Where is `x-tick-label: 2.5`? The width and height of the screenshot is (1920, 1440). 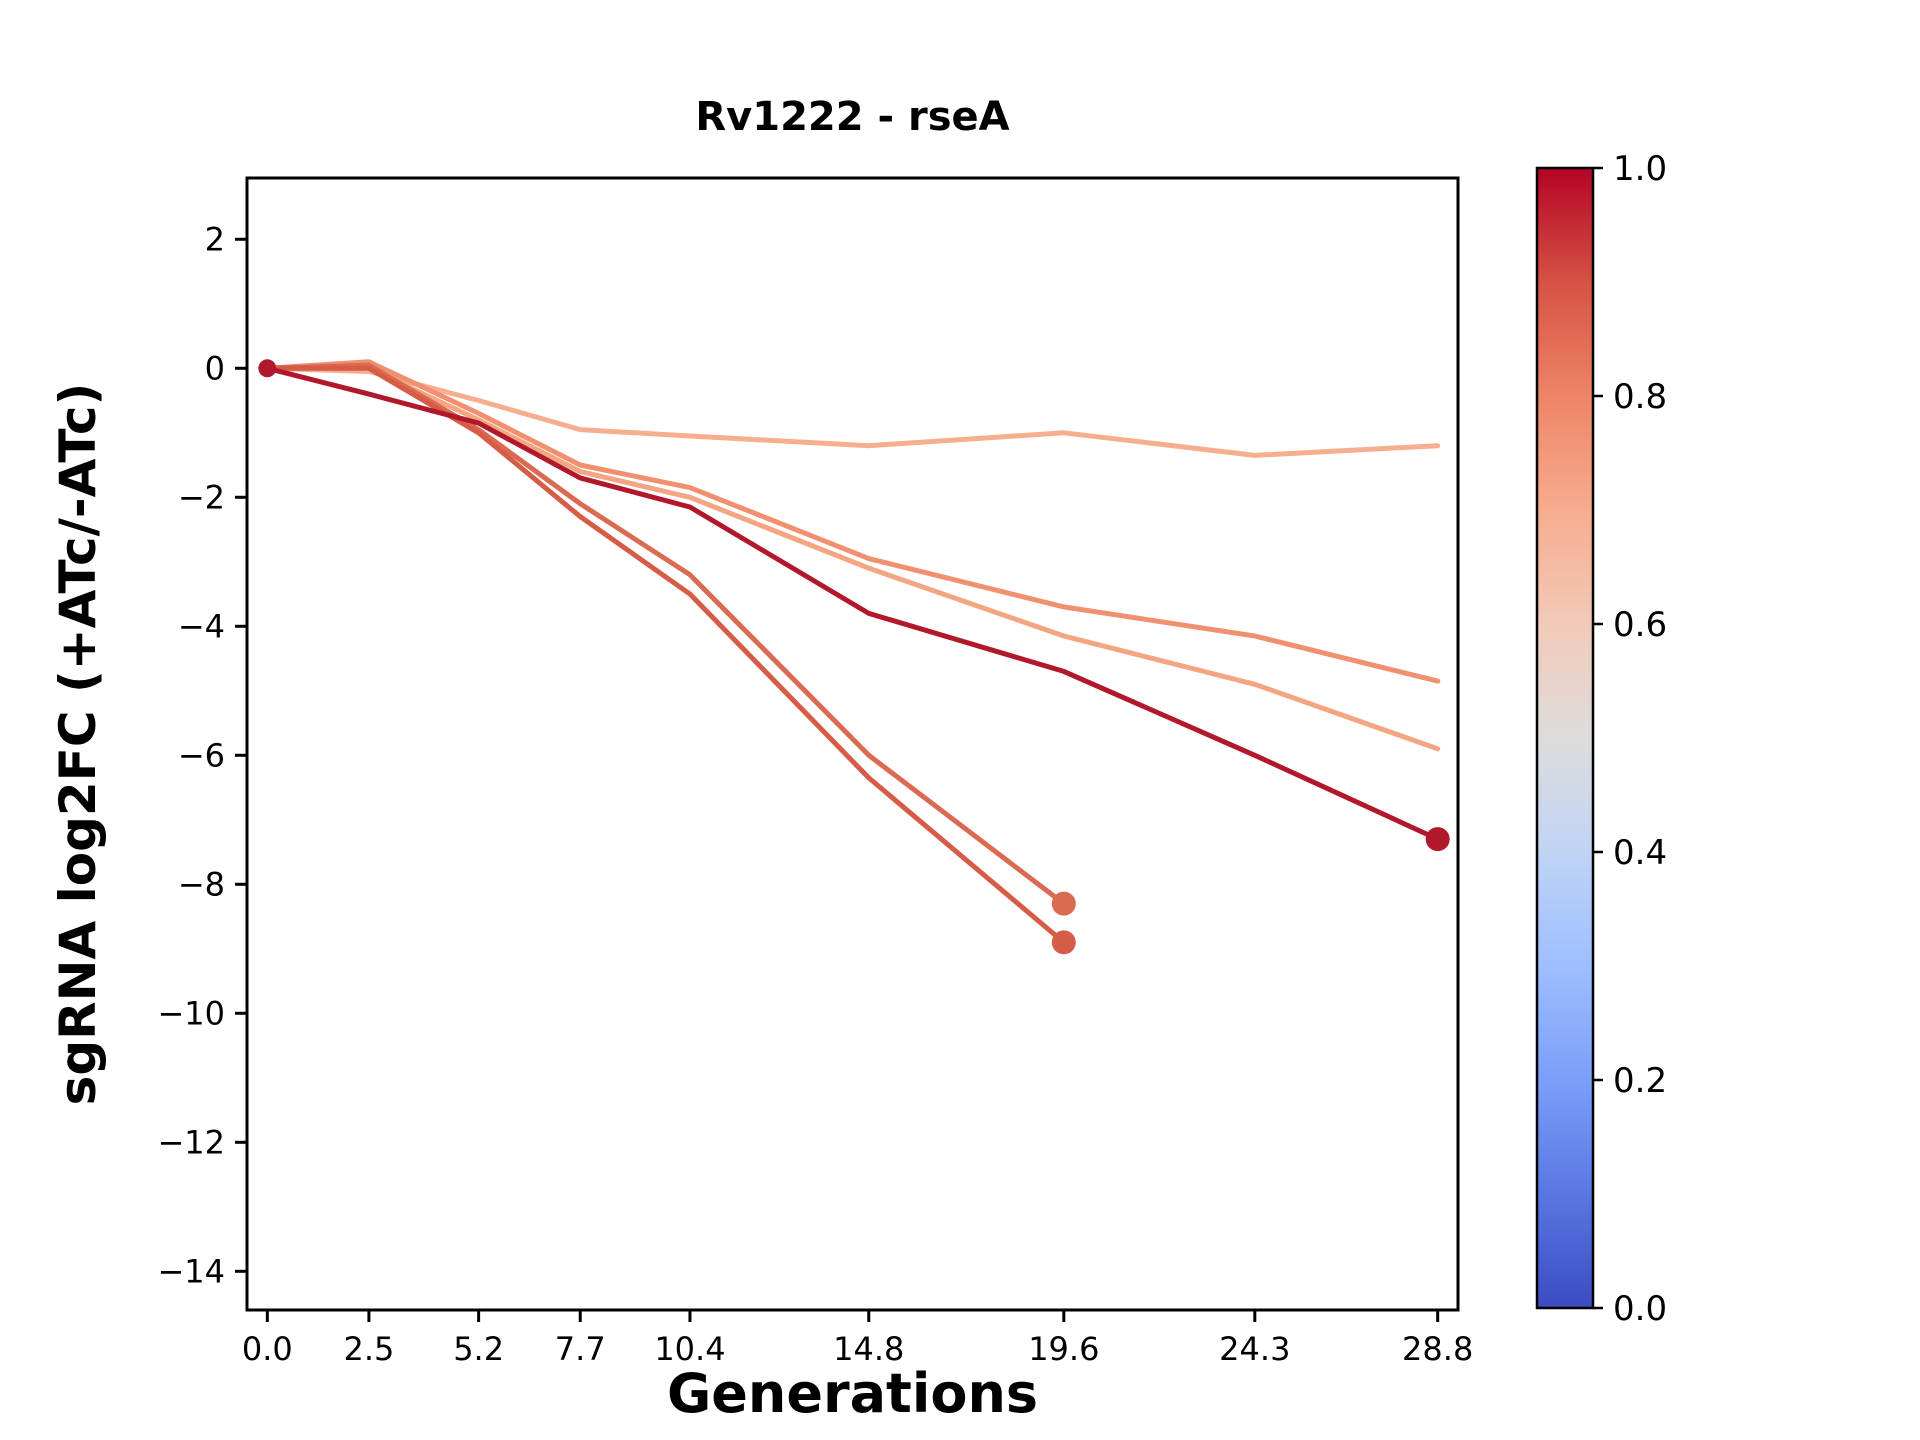
x-tick-label: 2.5 is located at coordinates (368, 1349).